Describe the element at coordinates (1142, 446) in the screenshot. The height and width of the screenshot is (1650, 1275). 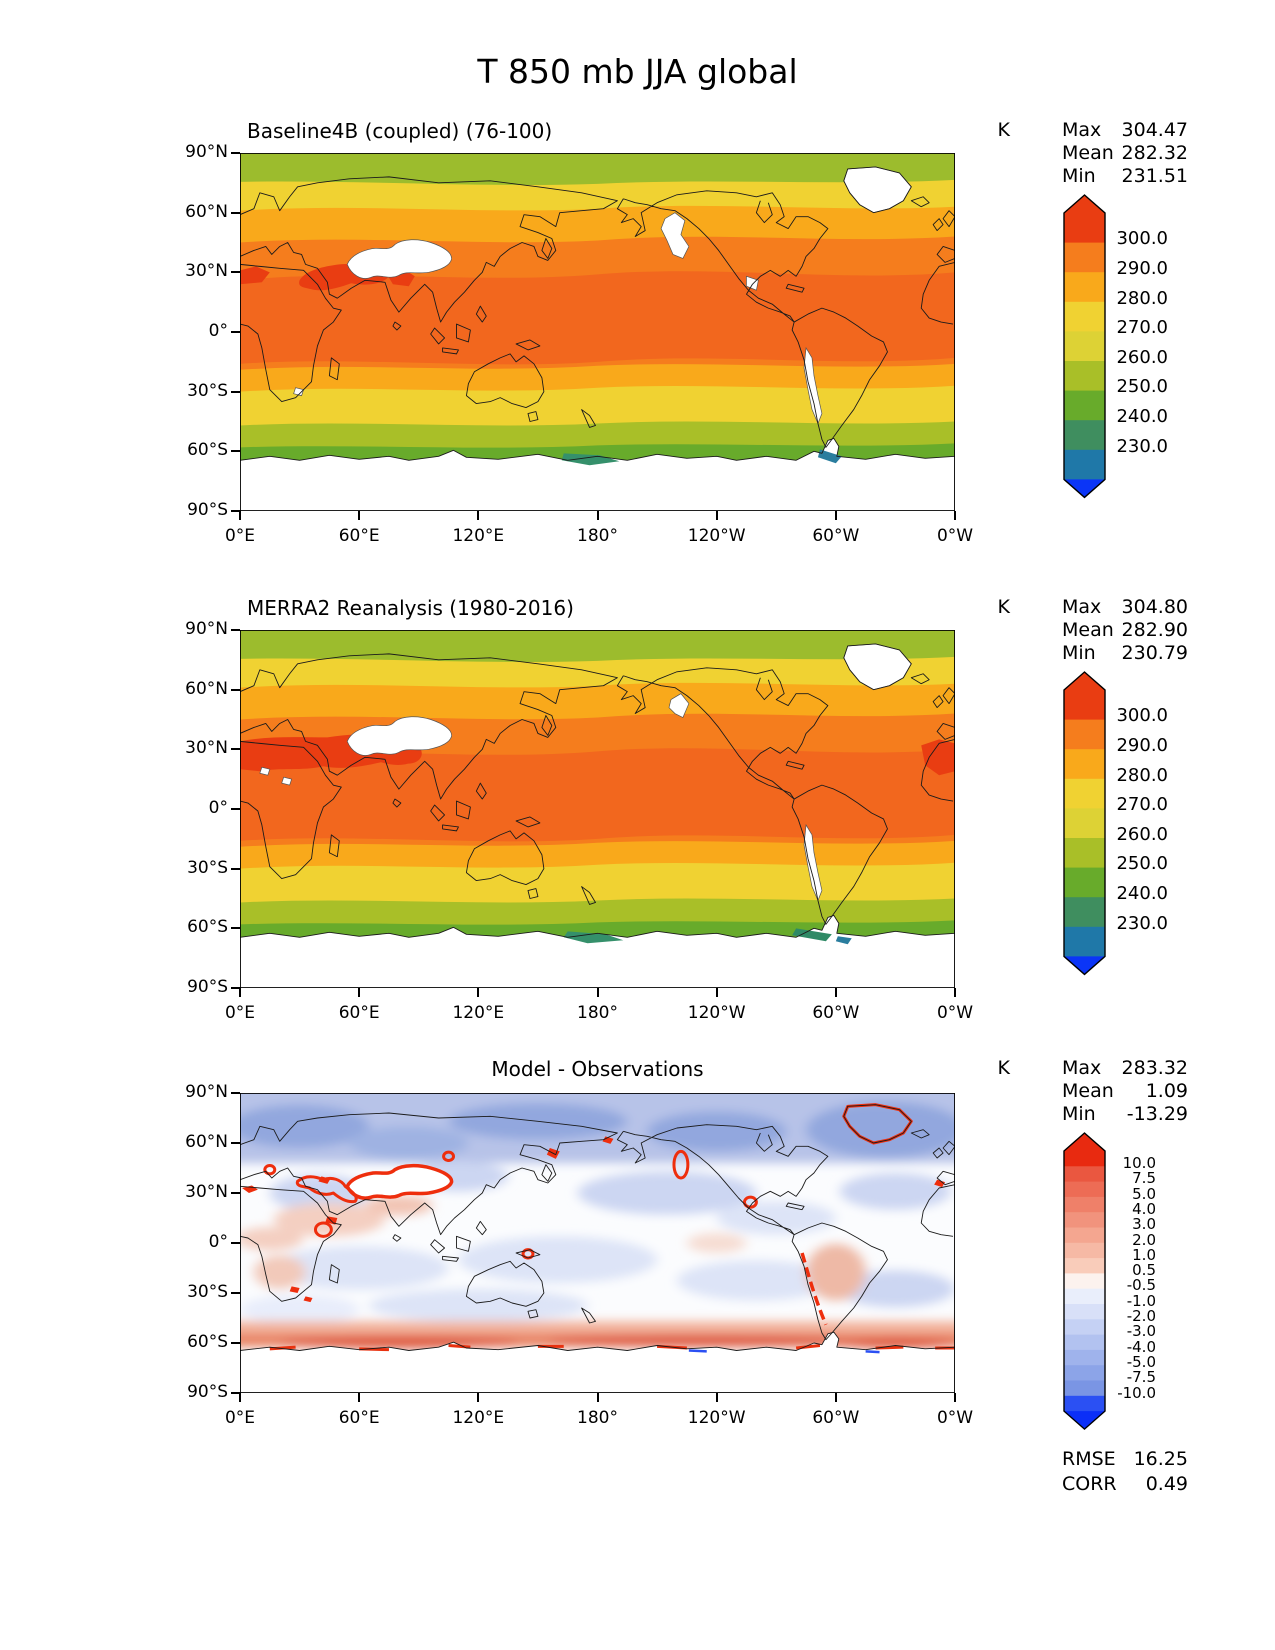
I see `colorbar-tick-label: 230.0` at that location.